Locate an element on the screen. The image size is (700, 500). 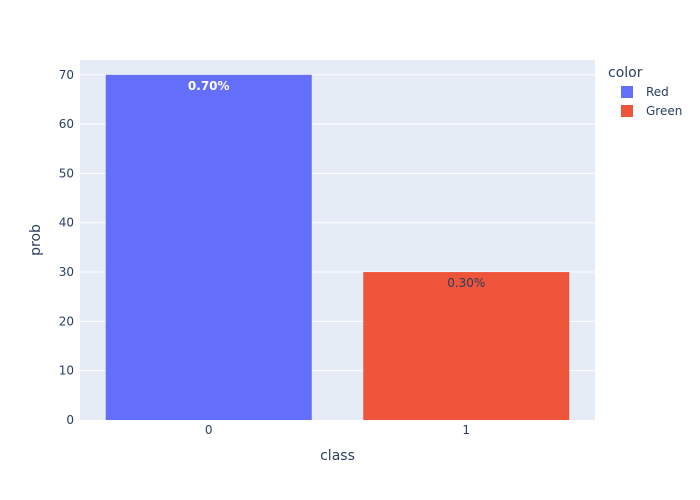
x-tick-label: 1 is located at coordinates (466, 430).